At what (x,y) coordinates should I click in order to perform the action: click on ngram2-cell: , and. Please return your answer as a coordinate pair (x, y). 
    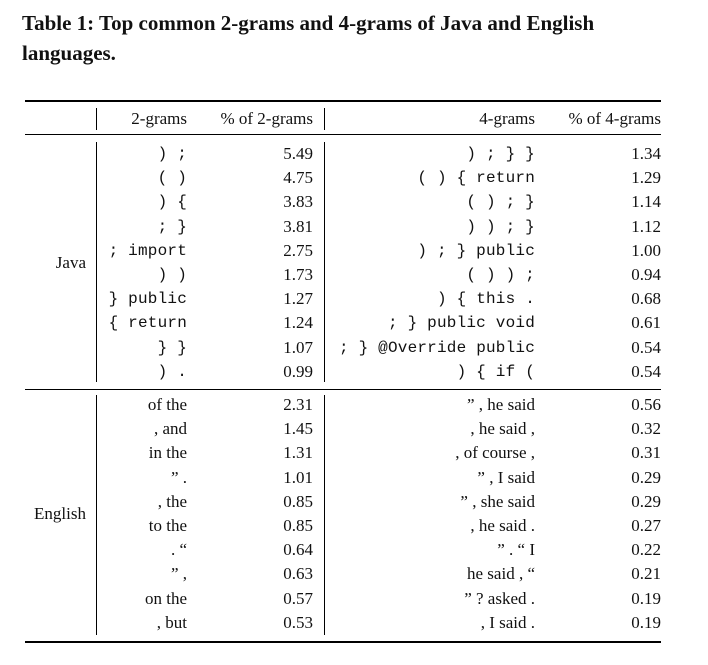
    Looking at the image, I should click on (170, 429).